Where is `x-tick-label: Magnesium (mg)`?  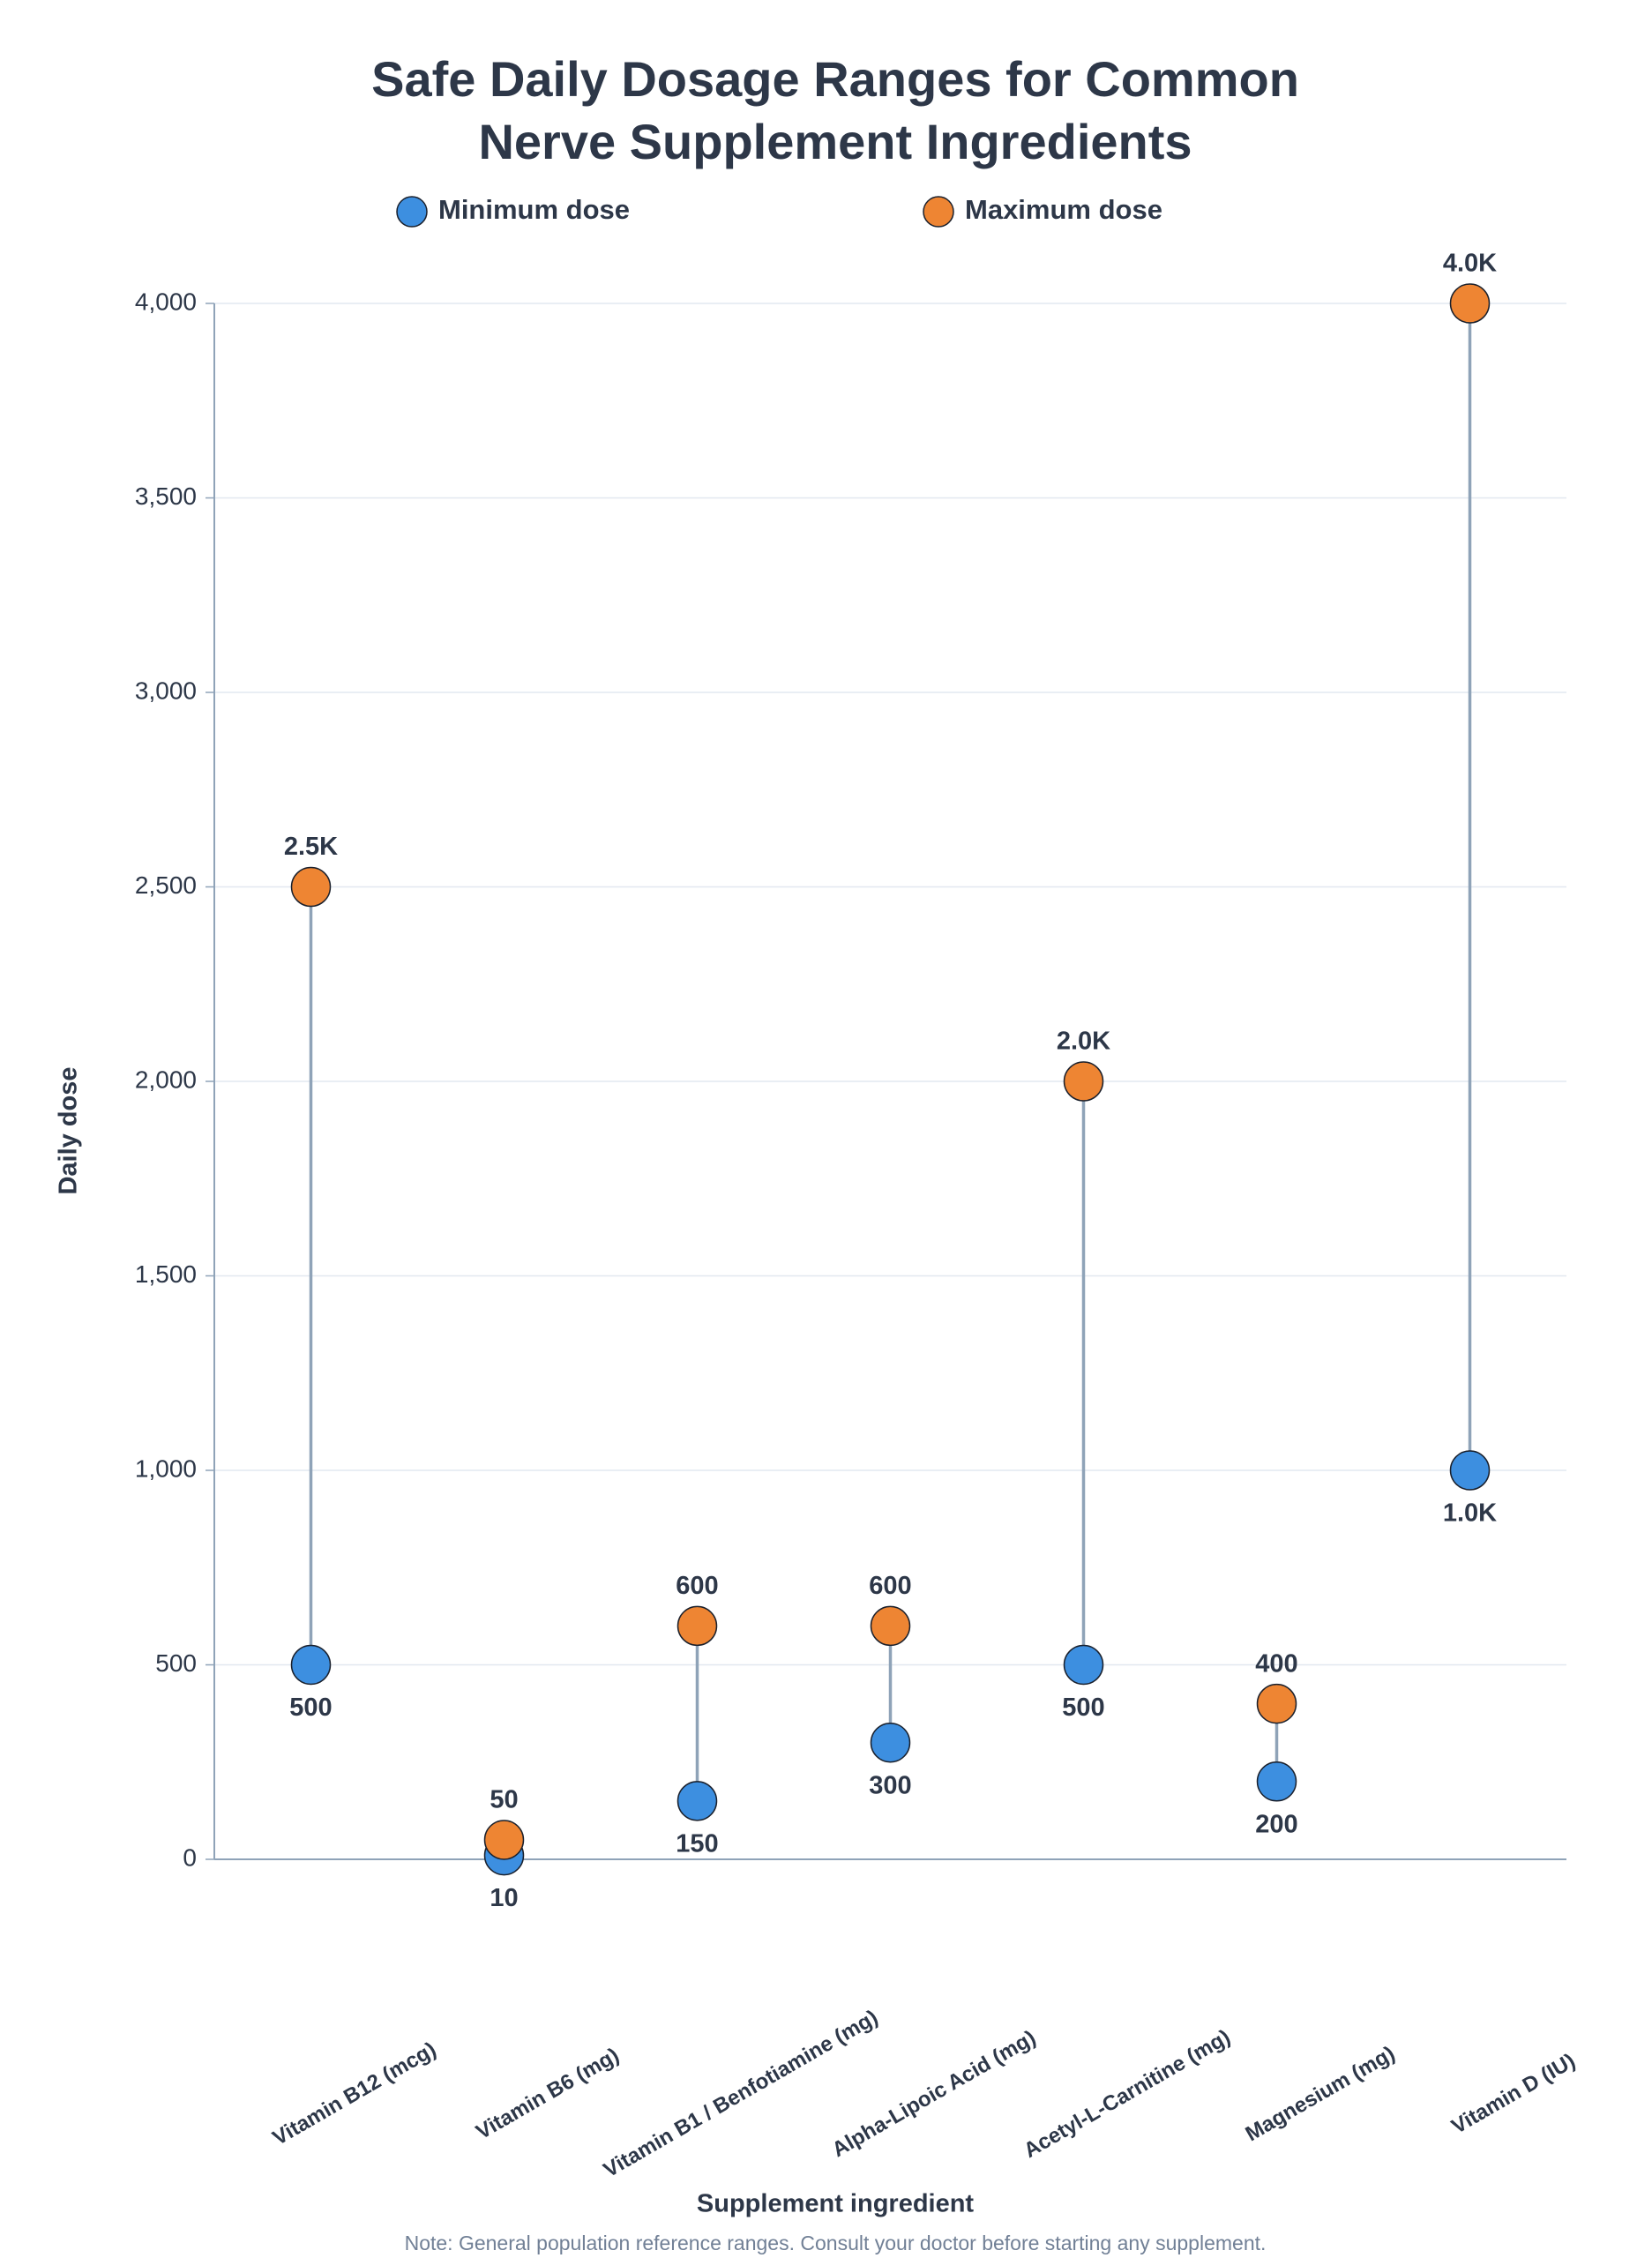 x-tick-label: Magnesium (mg) is located at coordinates (1321, 2095).